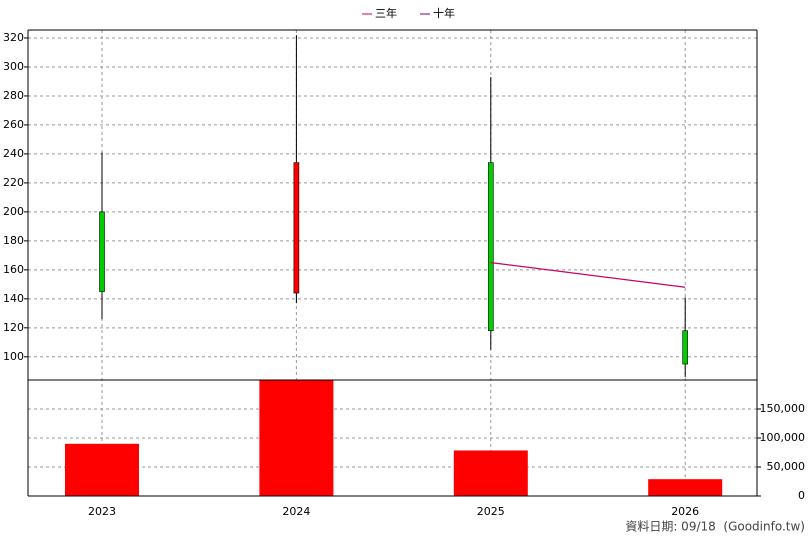 The height and width of the screenshot is (540, 808). What do you see at coordinates (444, 13) in the screenshot?
I see `legend-label: 十年` at bounding box center [444, 13].